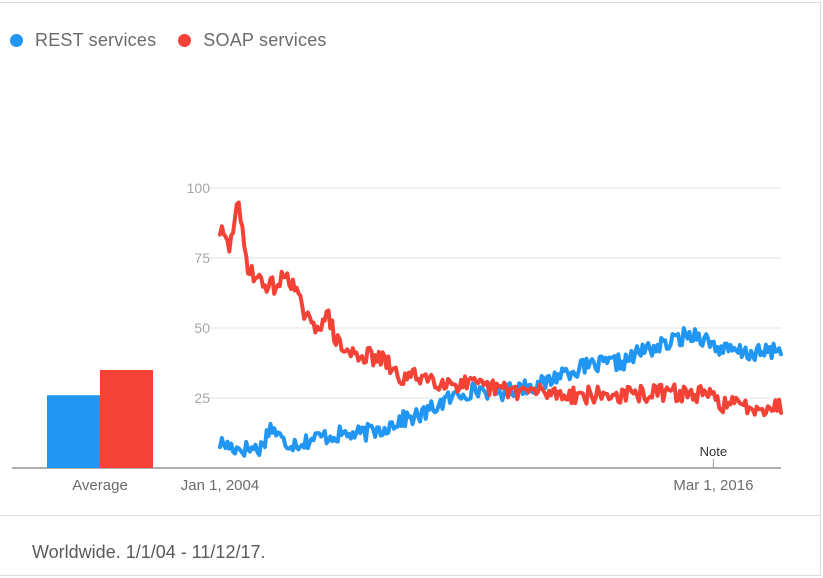  I want to click on x-tick-label-end: Mar 1, 2016, so click(713, 485).